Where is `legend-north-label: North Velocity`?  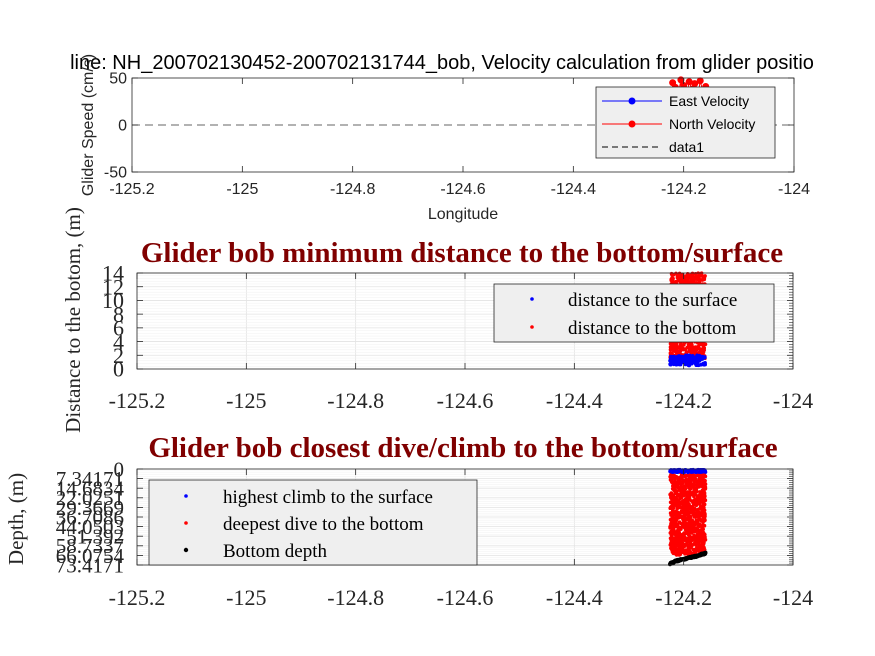 legend-north-label: North Velocity is located at coordinates (712, 124).